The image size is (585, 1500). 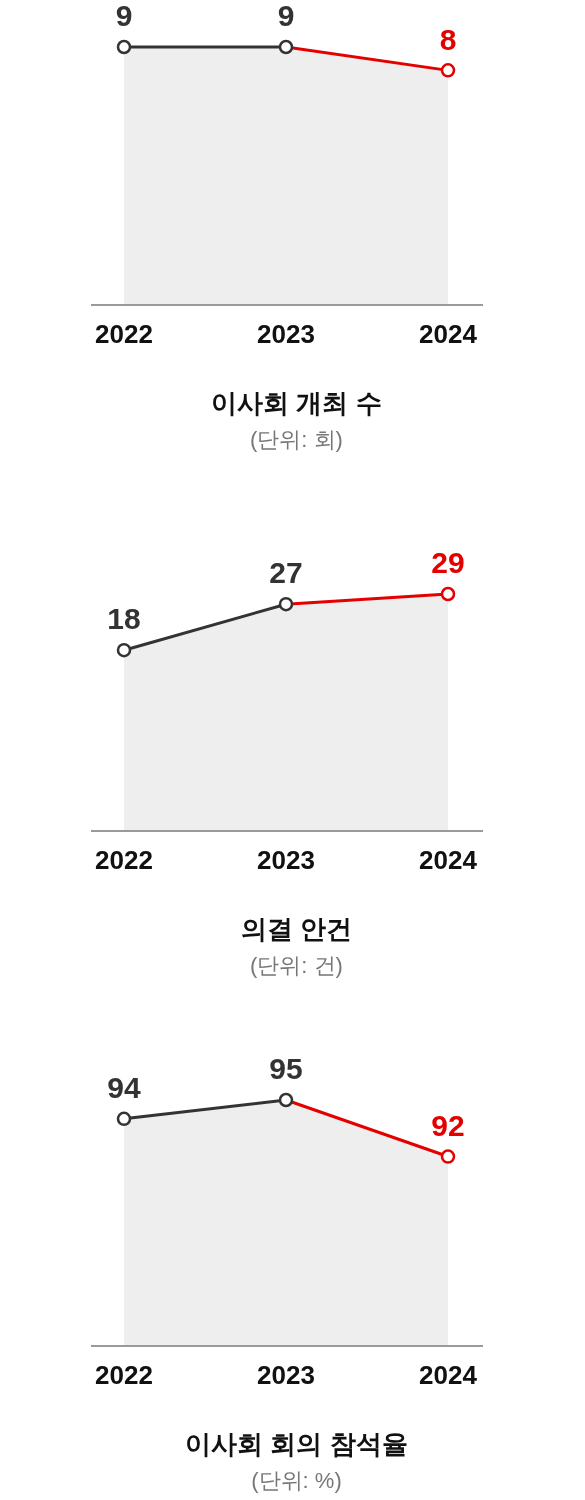 I want to click on text: (단위: %), so click(x=296, y=1481).